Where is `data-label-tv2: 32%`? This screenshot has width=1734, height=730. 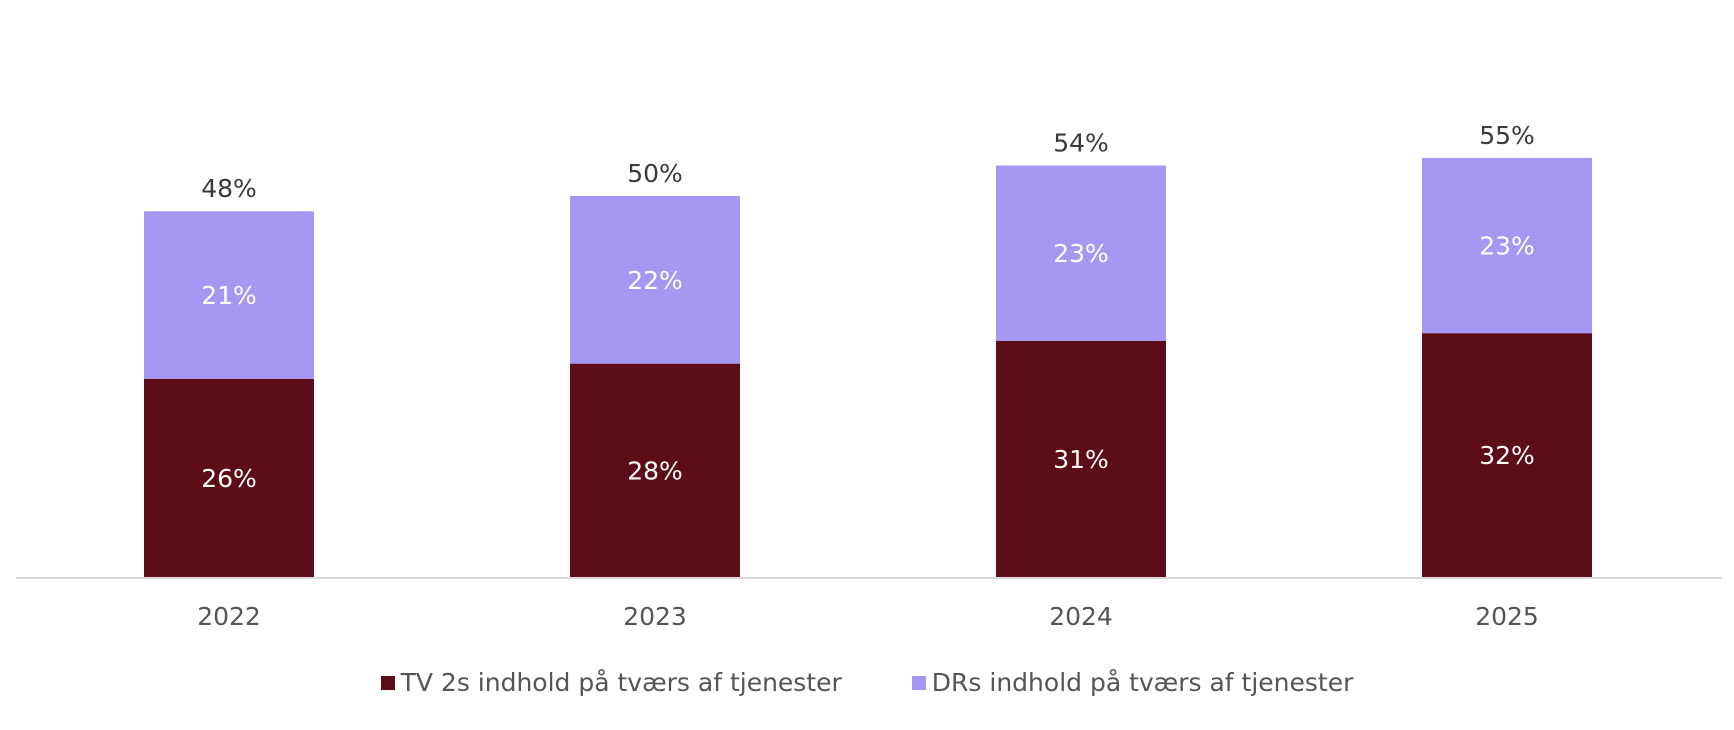
data-label-tv2: 32% is located at coordinates (1507, 455).